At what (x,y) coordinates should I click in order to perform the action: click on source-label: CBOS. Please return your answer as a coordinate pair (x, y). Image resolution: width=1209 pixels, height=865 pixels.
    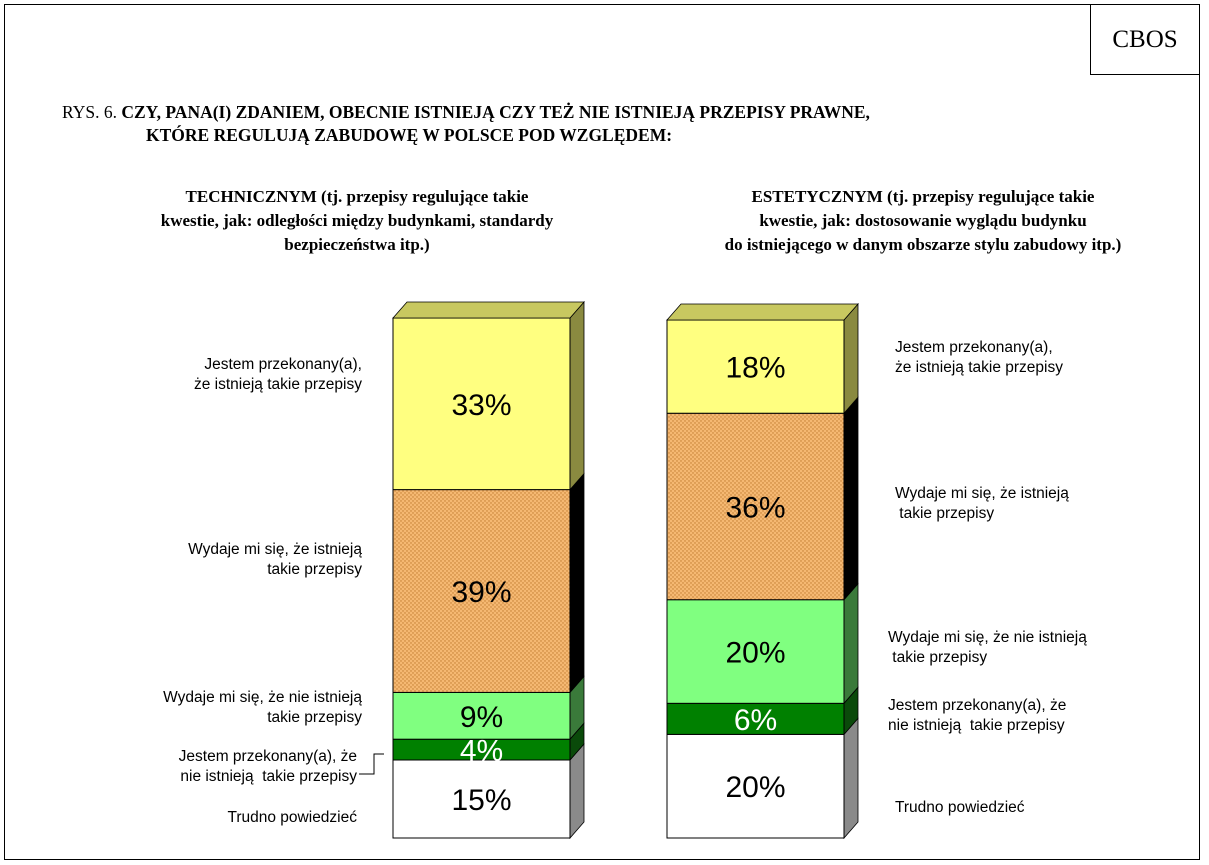
    Looking at the image, I should click on (1145, 39).